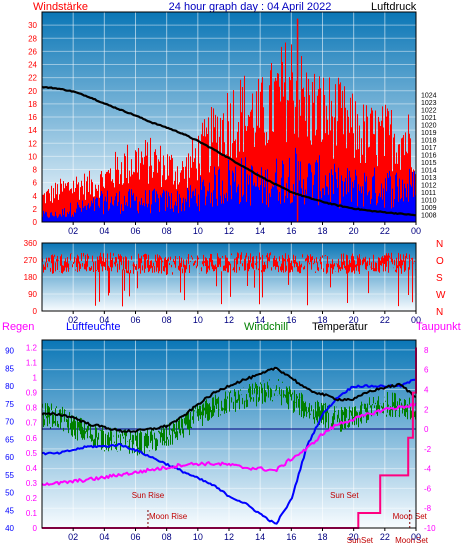 The height and width of the screenshot is (555, 462). Describe the element at coordinates (354, 537) in the screenshot. I see `climate-x-tick-label: 20` at that location.